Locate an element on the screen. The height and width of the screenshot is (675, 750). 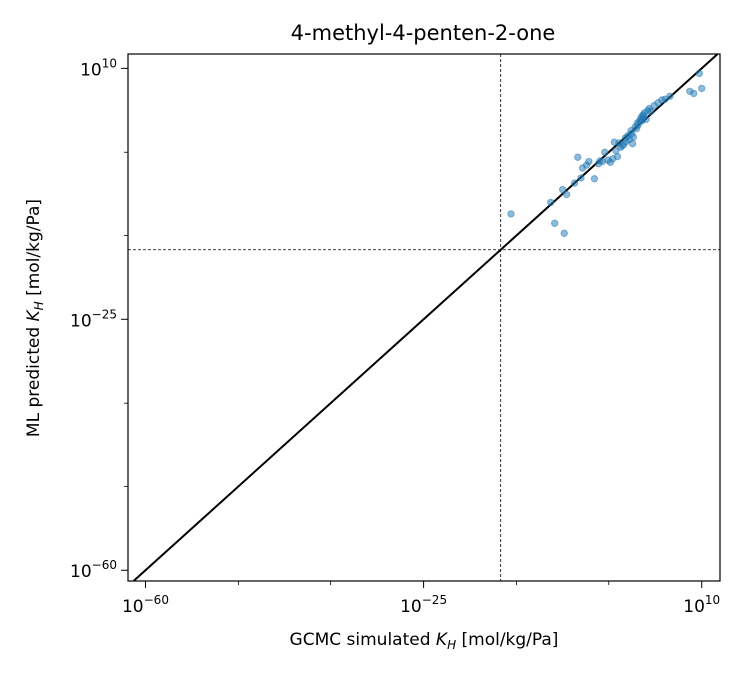
x-tick-label: 10−60 is located at coordinates (145, 605).